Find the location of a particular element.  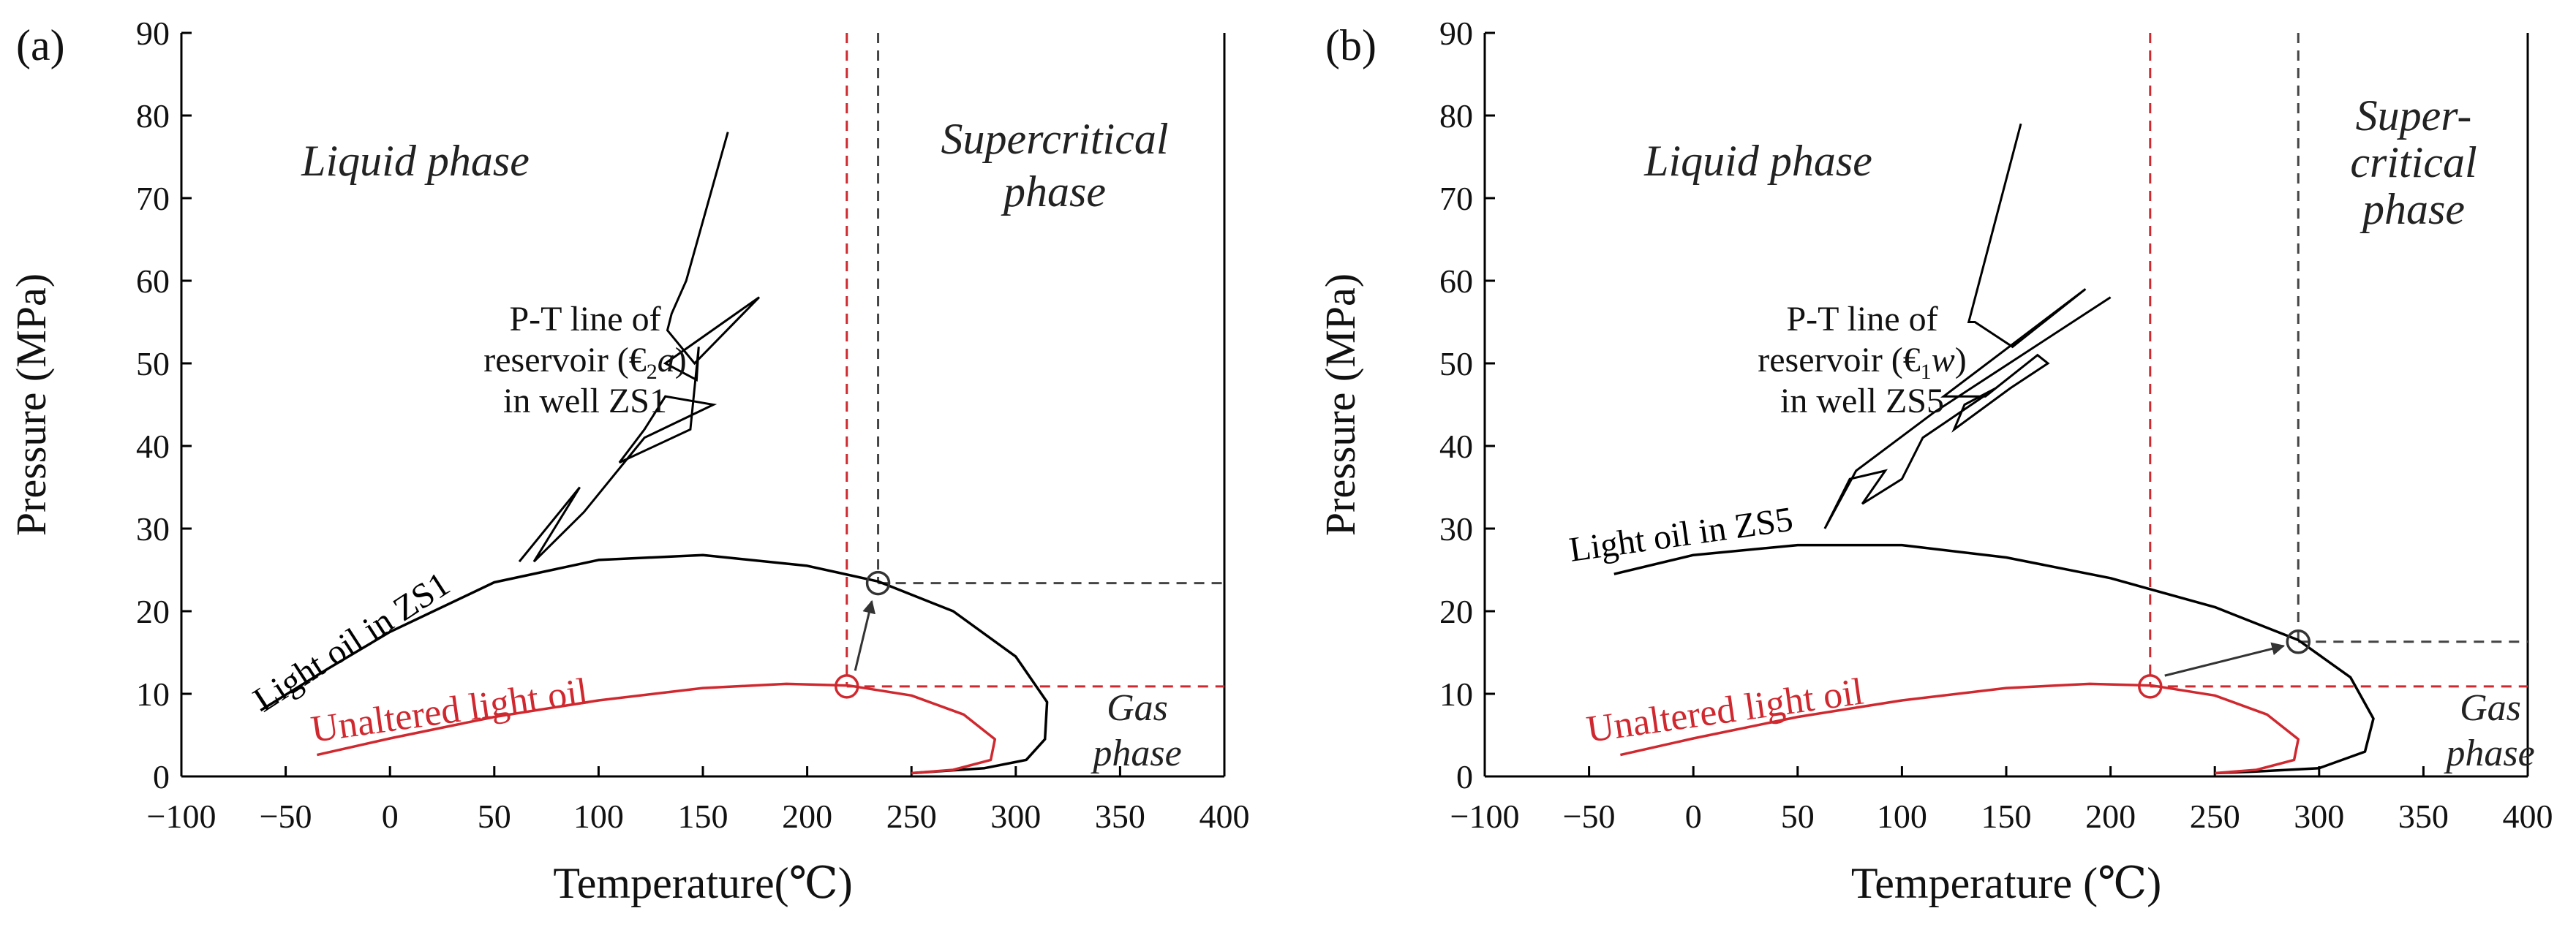

pt-label-subscript: 1 is located at coordinates (1926, 372).